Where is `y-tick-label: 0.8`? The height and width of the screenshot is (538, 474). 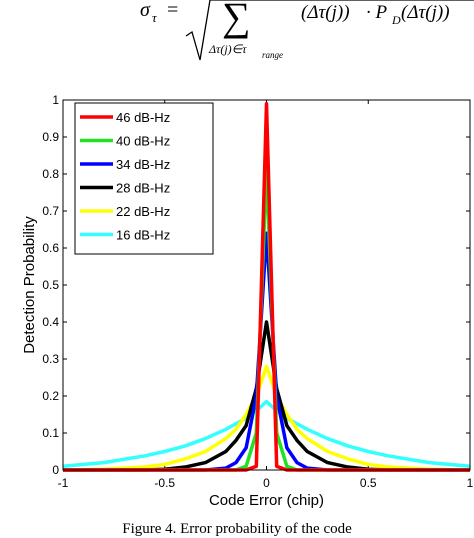
y-tick-label: 0.8 is located at coordinates (50, 174).